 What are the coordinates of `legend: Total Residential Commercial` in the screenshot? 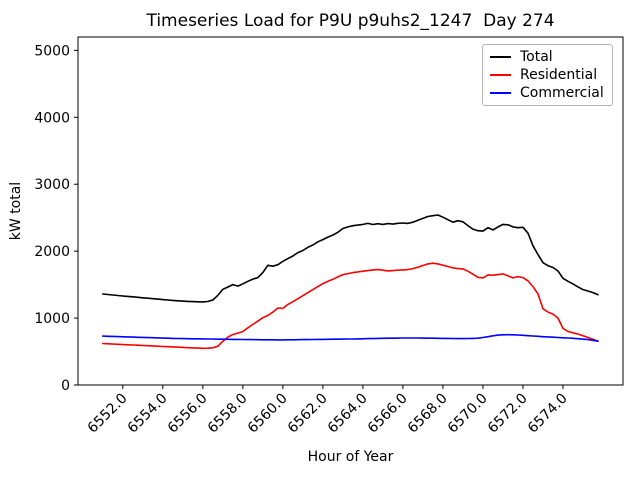 It's located at (547, 75).